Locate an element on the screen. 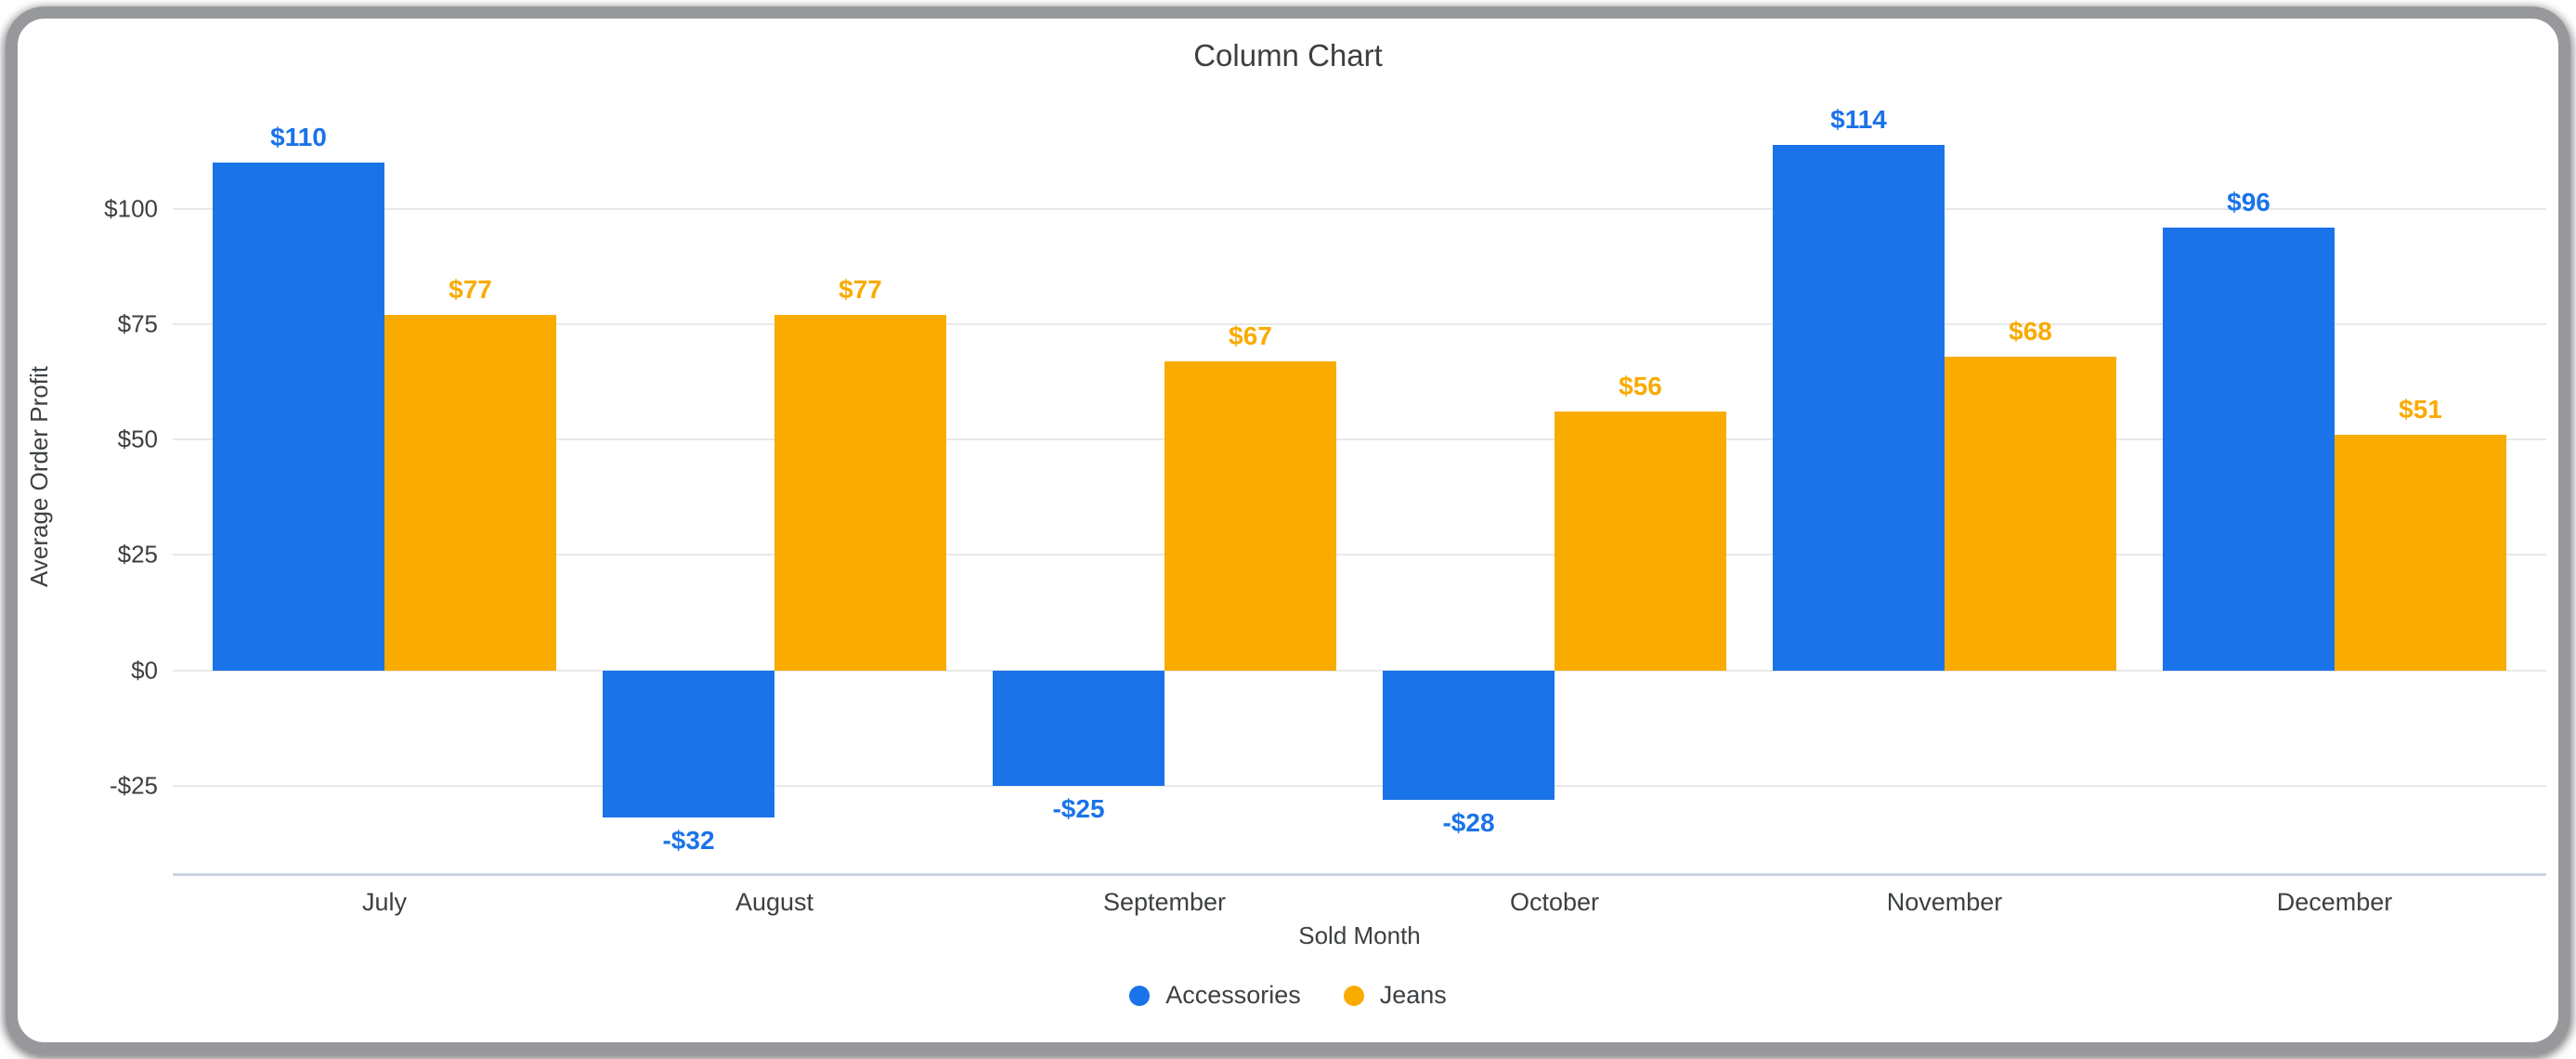 This screenshot has width=2576, height=1059. legend-label-accessories: Accessories is located at coordinates (1233, 995).